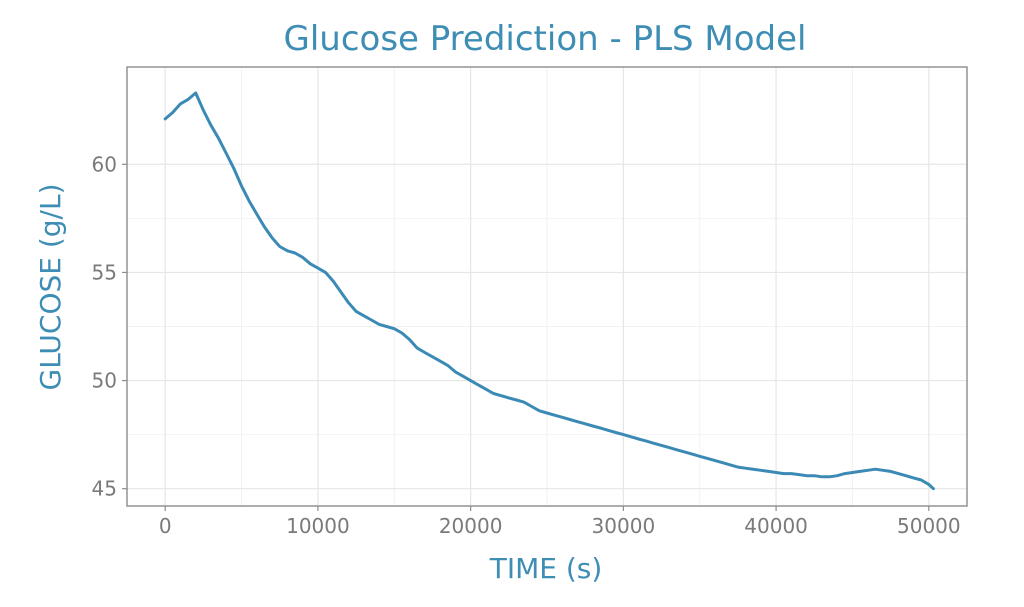 The image size is (1024, 607). What do you see at coordinates (624, 526) in the screenshot?
I see `x-tick-label: 30000` at bounding box center [624, 526].